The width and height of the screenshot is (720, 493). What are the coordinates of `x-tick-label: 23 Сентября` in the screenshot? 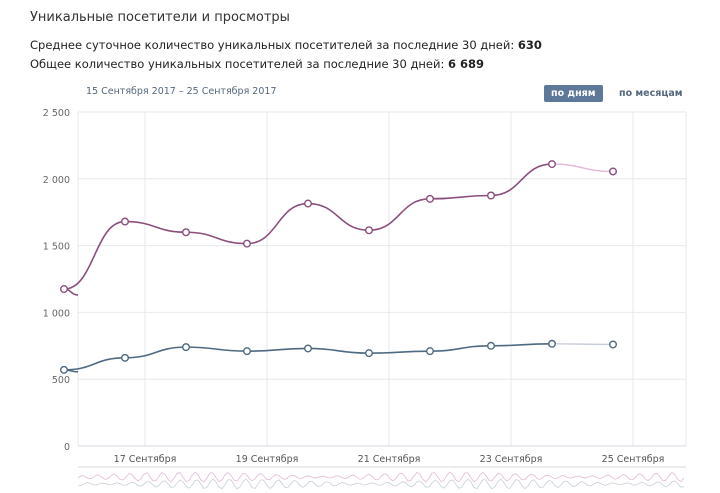 It's located at (511, 459).